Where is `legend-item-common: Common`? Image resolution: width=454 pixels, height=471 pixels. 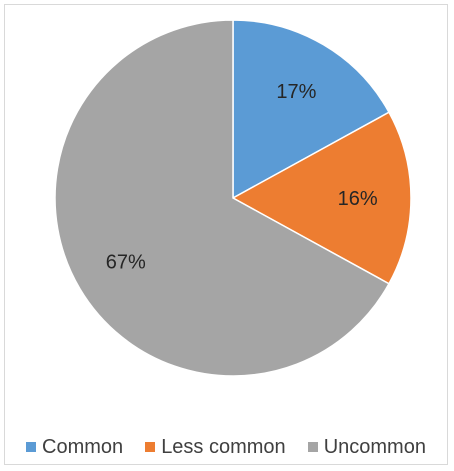
legend-item-common: Common is located at coordinates (74, 447).